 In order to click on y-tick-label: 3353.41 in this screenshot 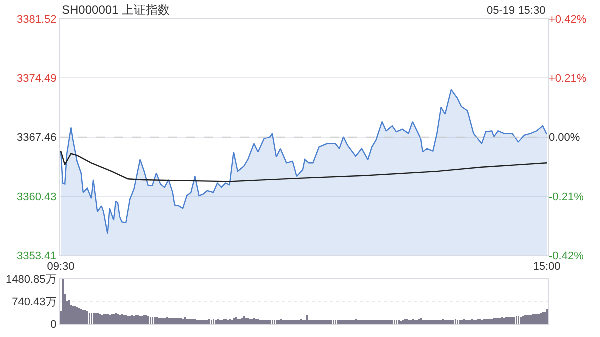, I will do `click(37, 256)`.